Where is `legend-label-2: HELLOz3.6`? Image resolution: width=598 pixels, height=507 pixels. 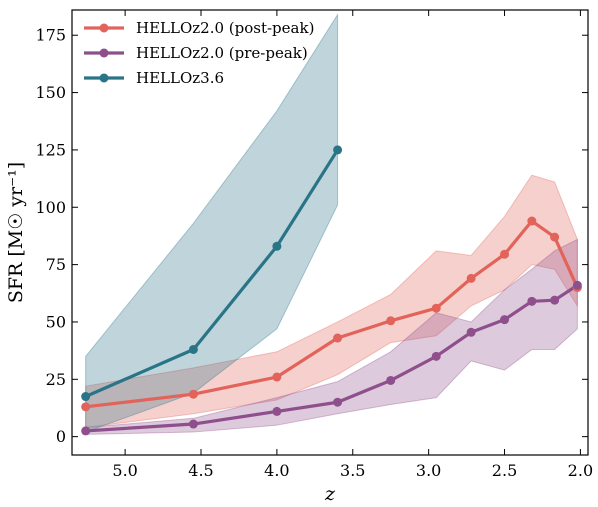
legend-label-2: HELLOz3.6 is located at coordinates (180, 78).